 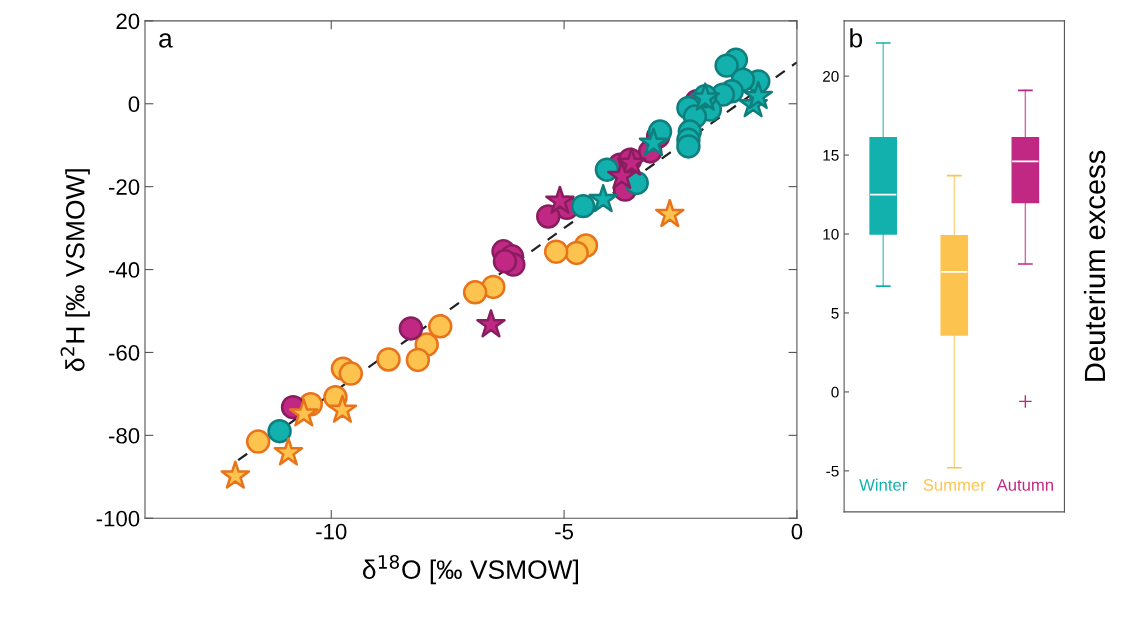 I want to click on y-tick-label: -80, so click(x=124, y=435).